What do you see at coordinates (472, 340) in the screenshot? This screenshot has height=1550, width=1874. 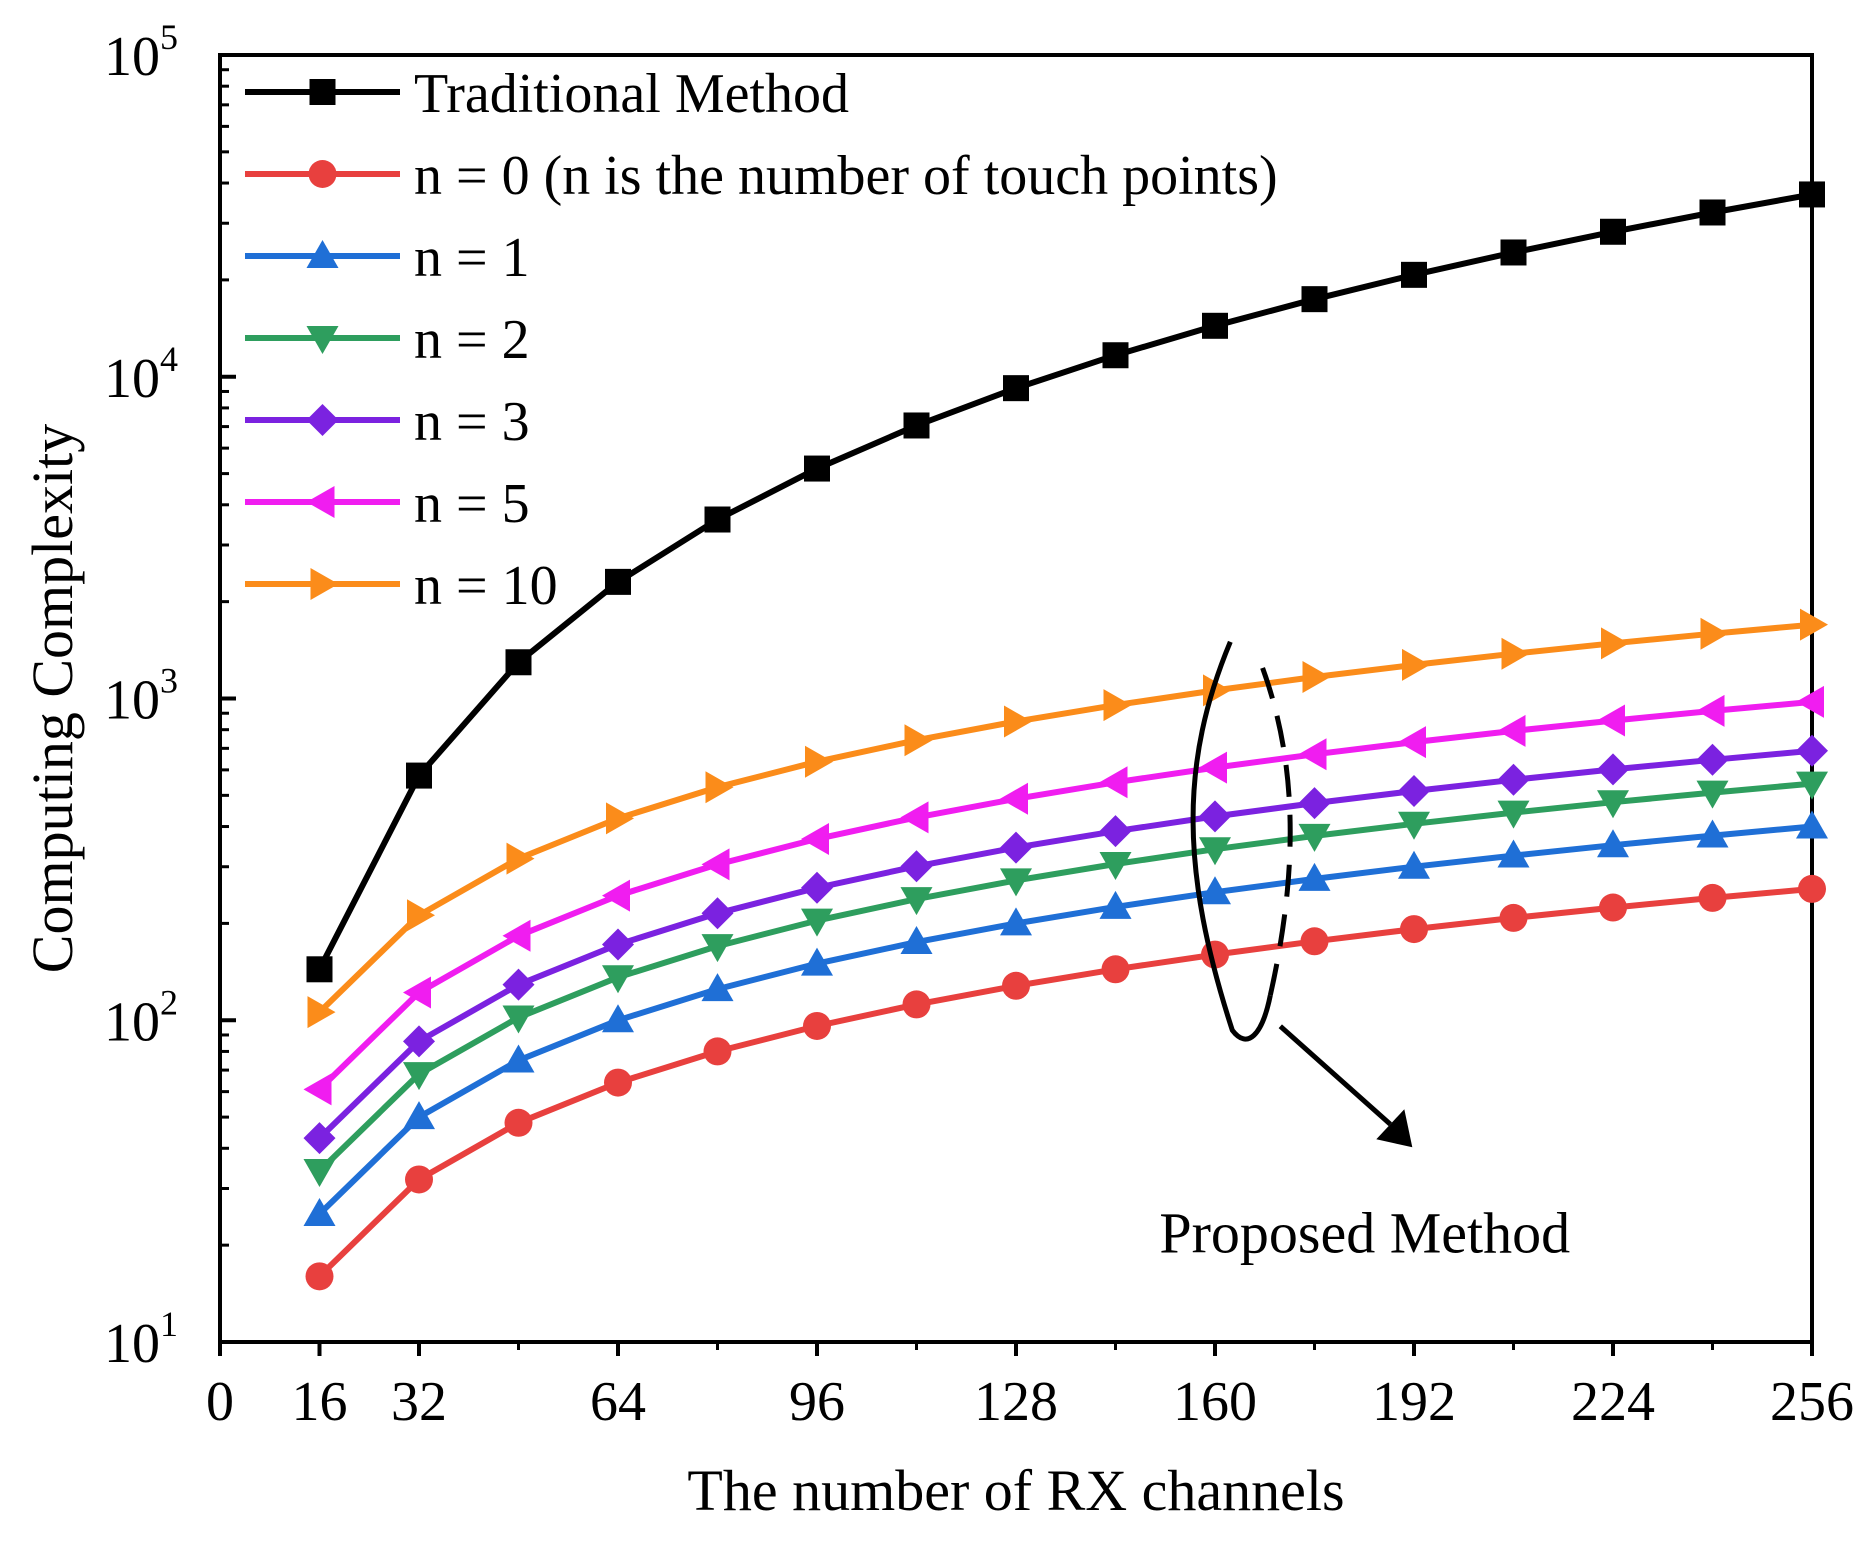 I see `legend-label: n = 2` at bounding box center [472, 340].